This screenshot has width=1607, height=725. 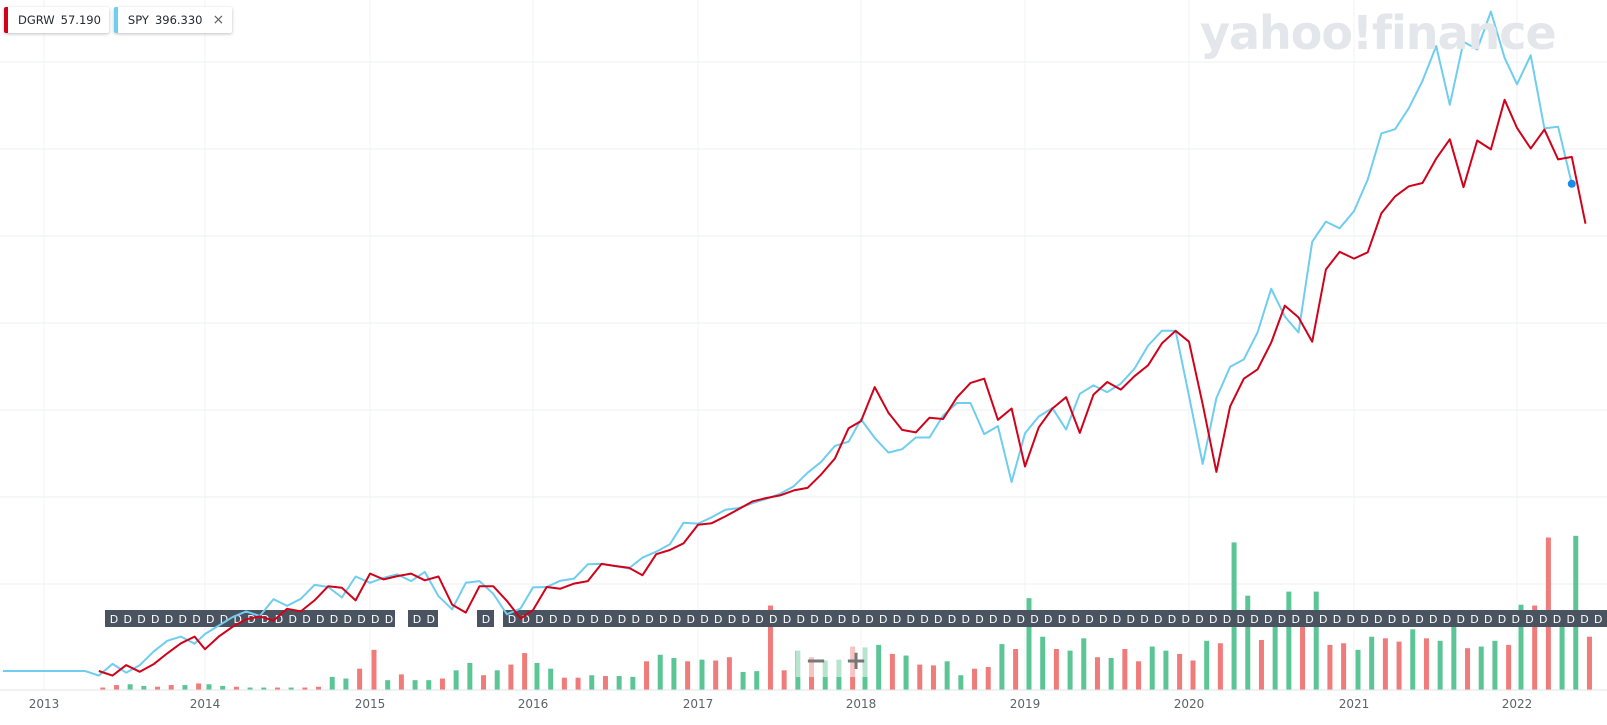 What do you see at coordinates (56, 20) in the screenshot?
I see `legend-pill-dgrw: DGRW 57.190` at bounding box center [56, 20].